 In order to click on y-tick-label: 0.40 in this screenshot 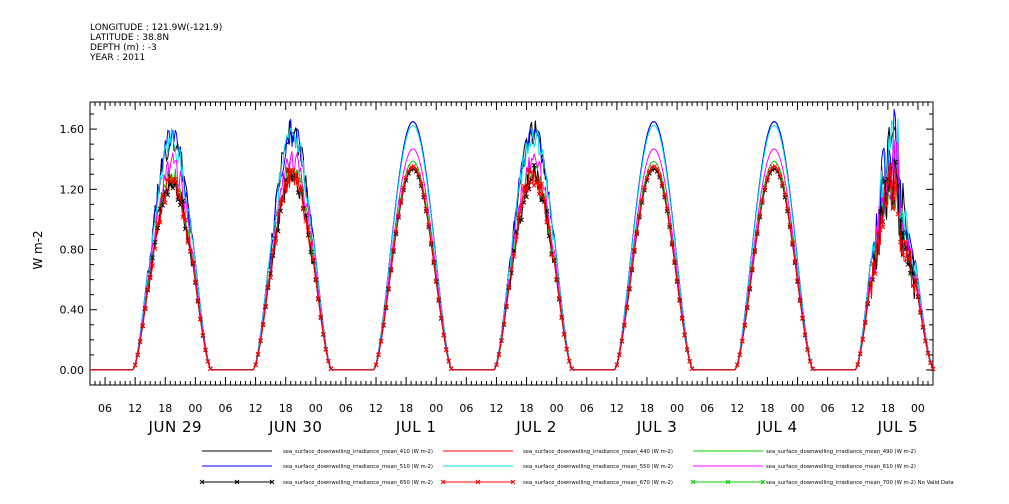, I will do `click(72, 310)`.